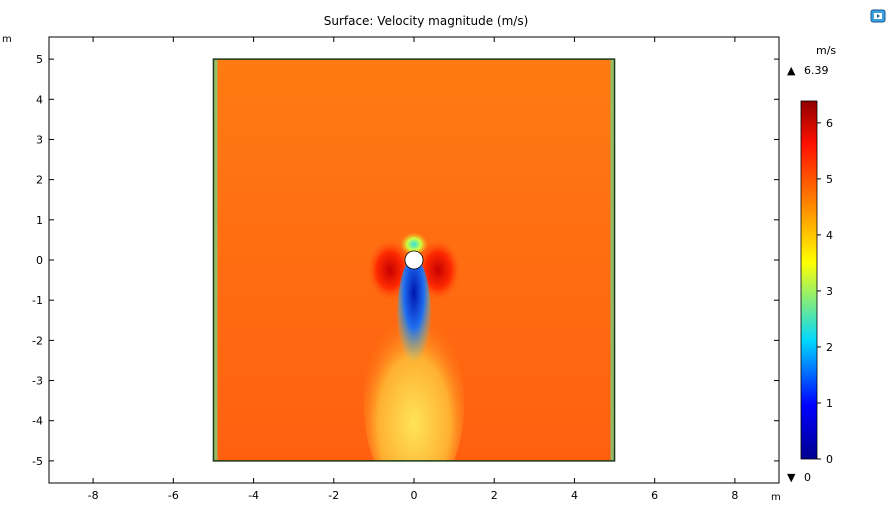 This screenshot has height=506, width=894. What do you see at coordinates (829, 459) in the screenshot?
I see `colorbar-tick-label: 0` at bounding box center [829, 459].